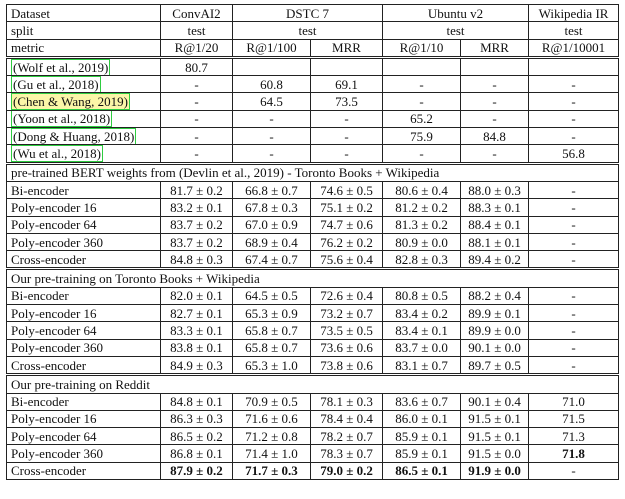 The image size is (625, 499). What do you see at coordinates (495, 136) in the screenshot?
I see `cell: 84.8` at bounding box center [495, 136].